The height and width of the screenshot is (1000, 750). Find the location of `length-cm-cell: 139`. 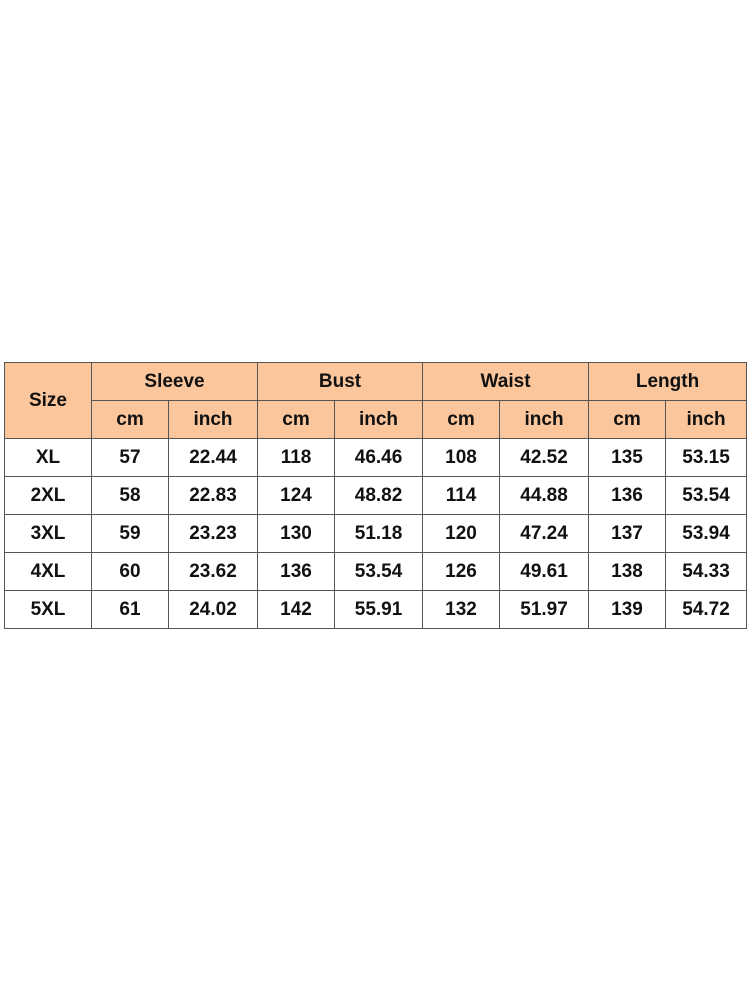

length-cm-cell: 139 is located at coordinates (627, 609).